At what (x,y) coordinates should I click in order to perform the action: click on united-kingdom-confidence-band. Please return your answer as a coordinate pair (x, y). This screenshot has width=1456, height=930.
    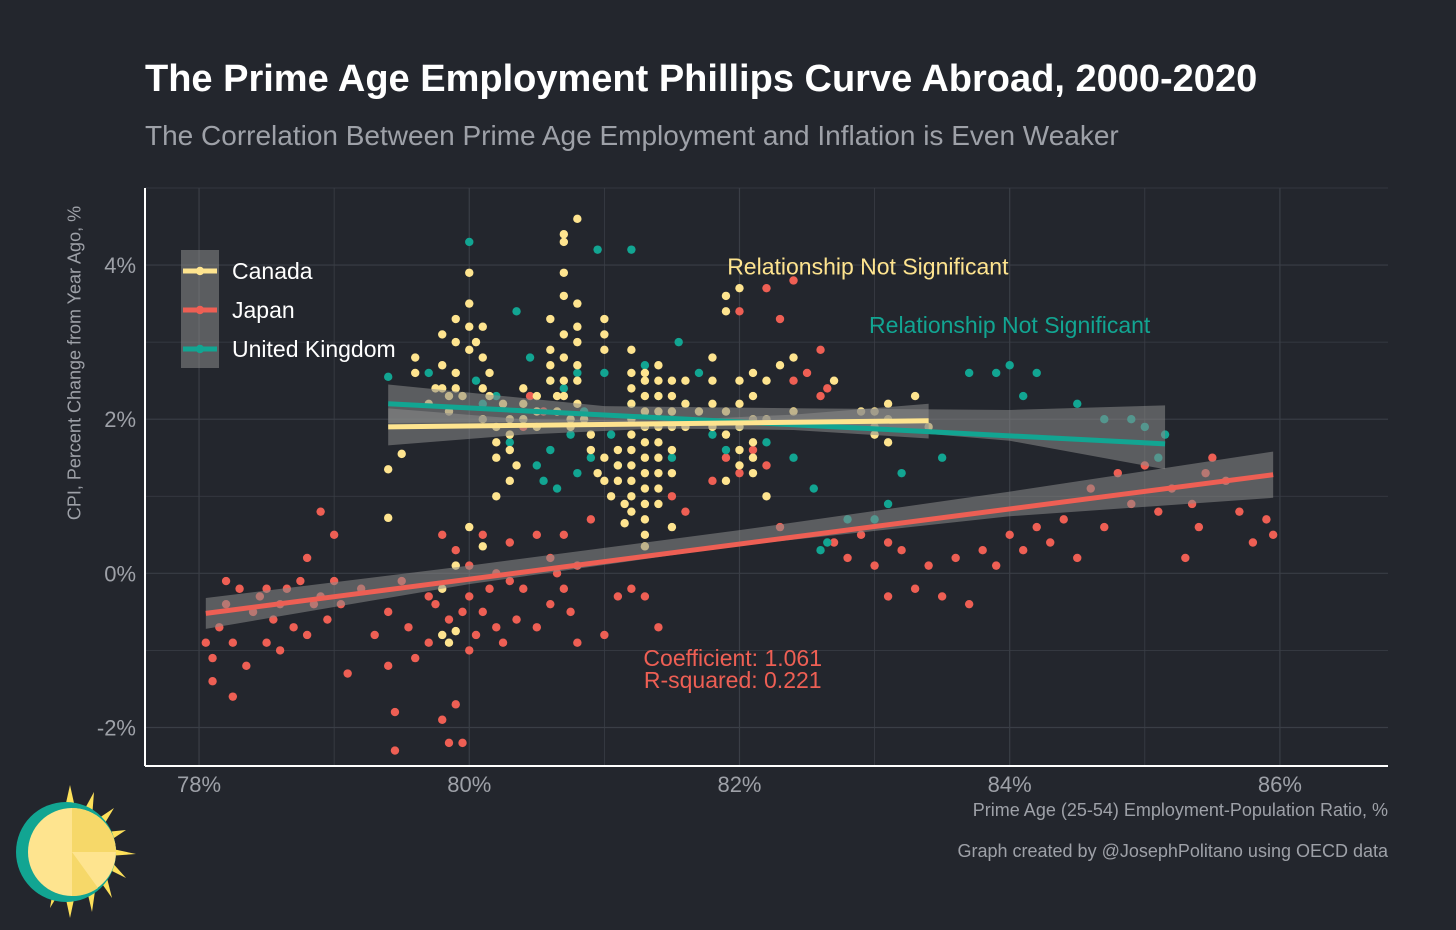
    Looking at the image, I should click on (777, 427).